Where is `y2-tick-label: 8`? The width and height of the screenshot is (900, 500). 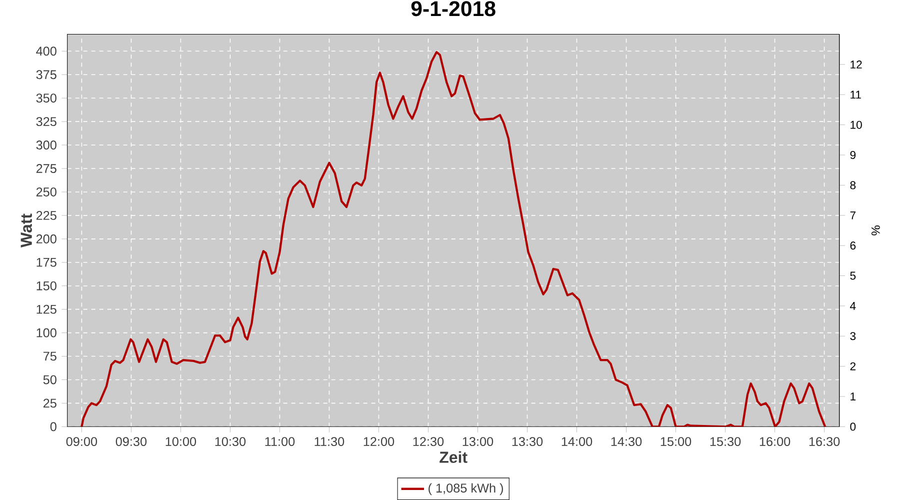 y2-tick-label: 8 is located at coordinates (853, 185).